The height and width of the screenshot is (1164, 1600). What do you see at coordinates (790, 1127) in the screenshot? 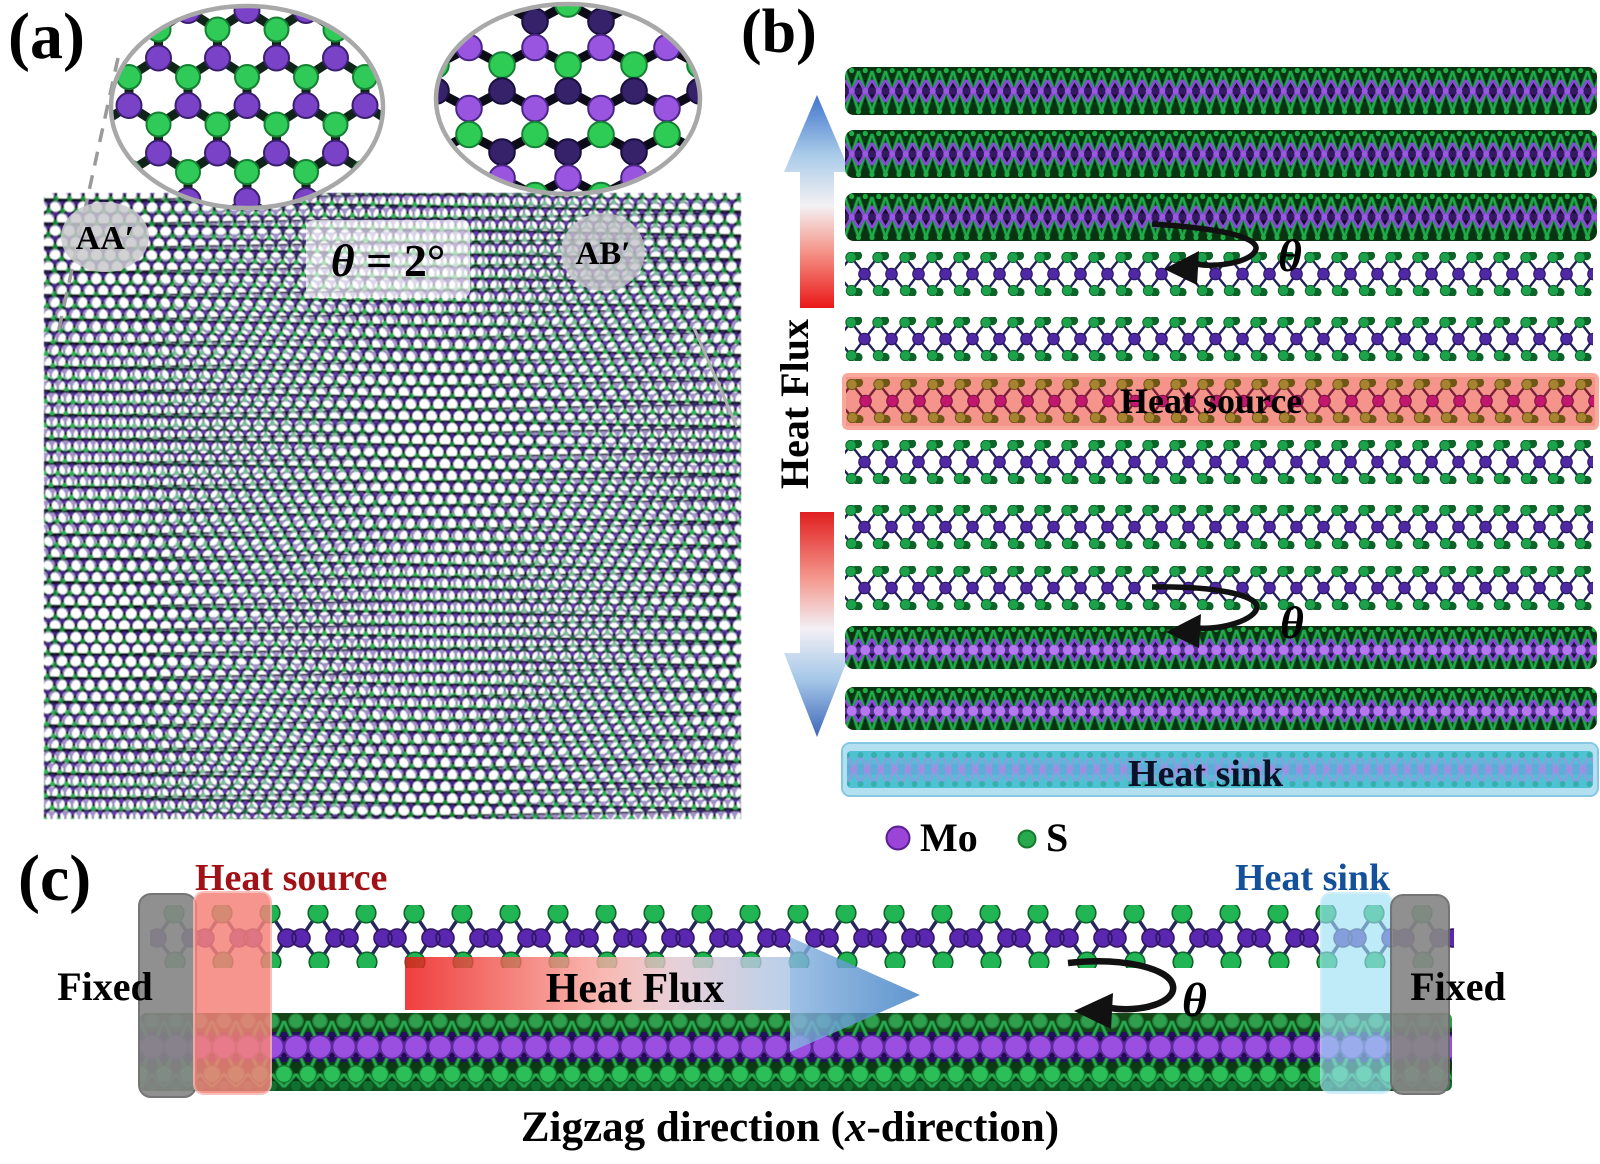
I see `svg-text: Zigzag direction (x-direction)` at bounding box center [790, 1127].